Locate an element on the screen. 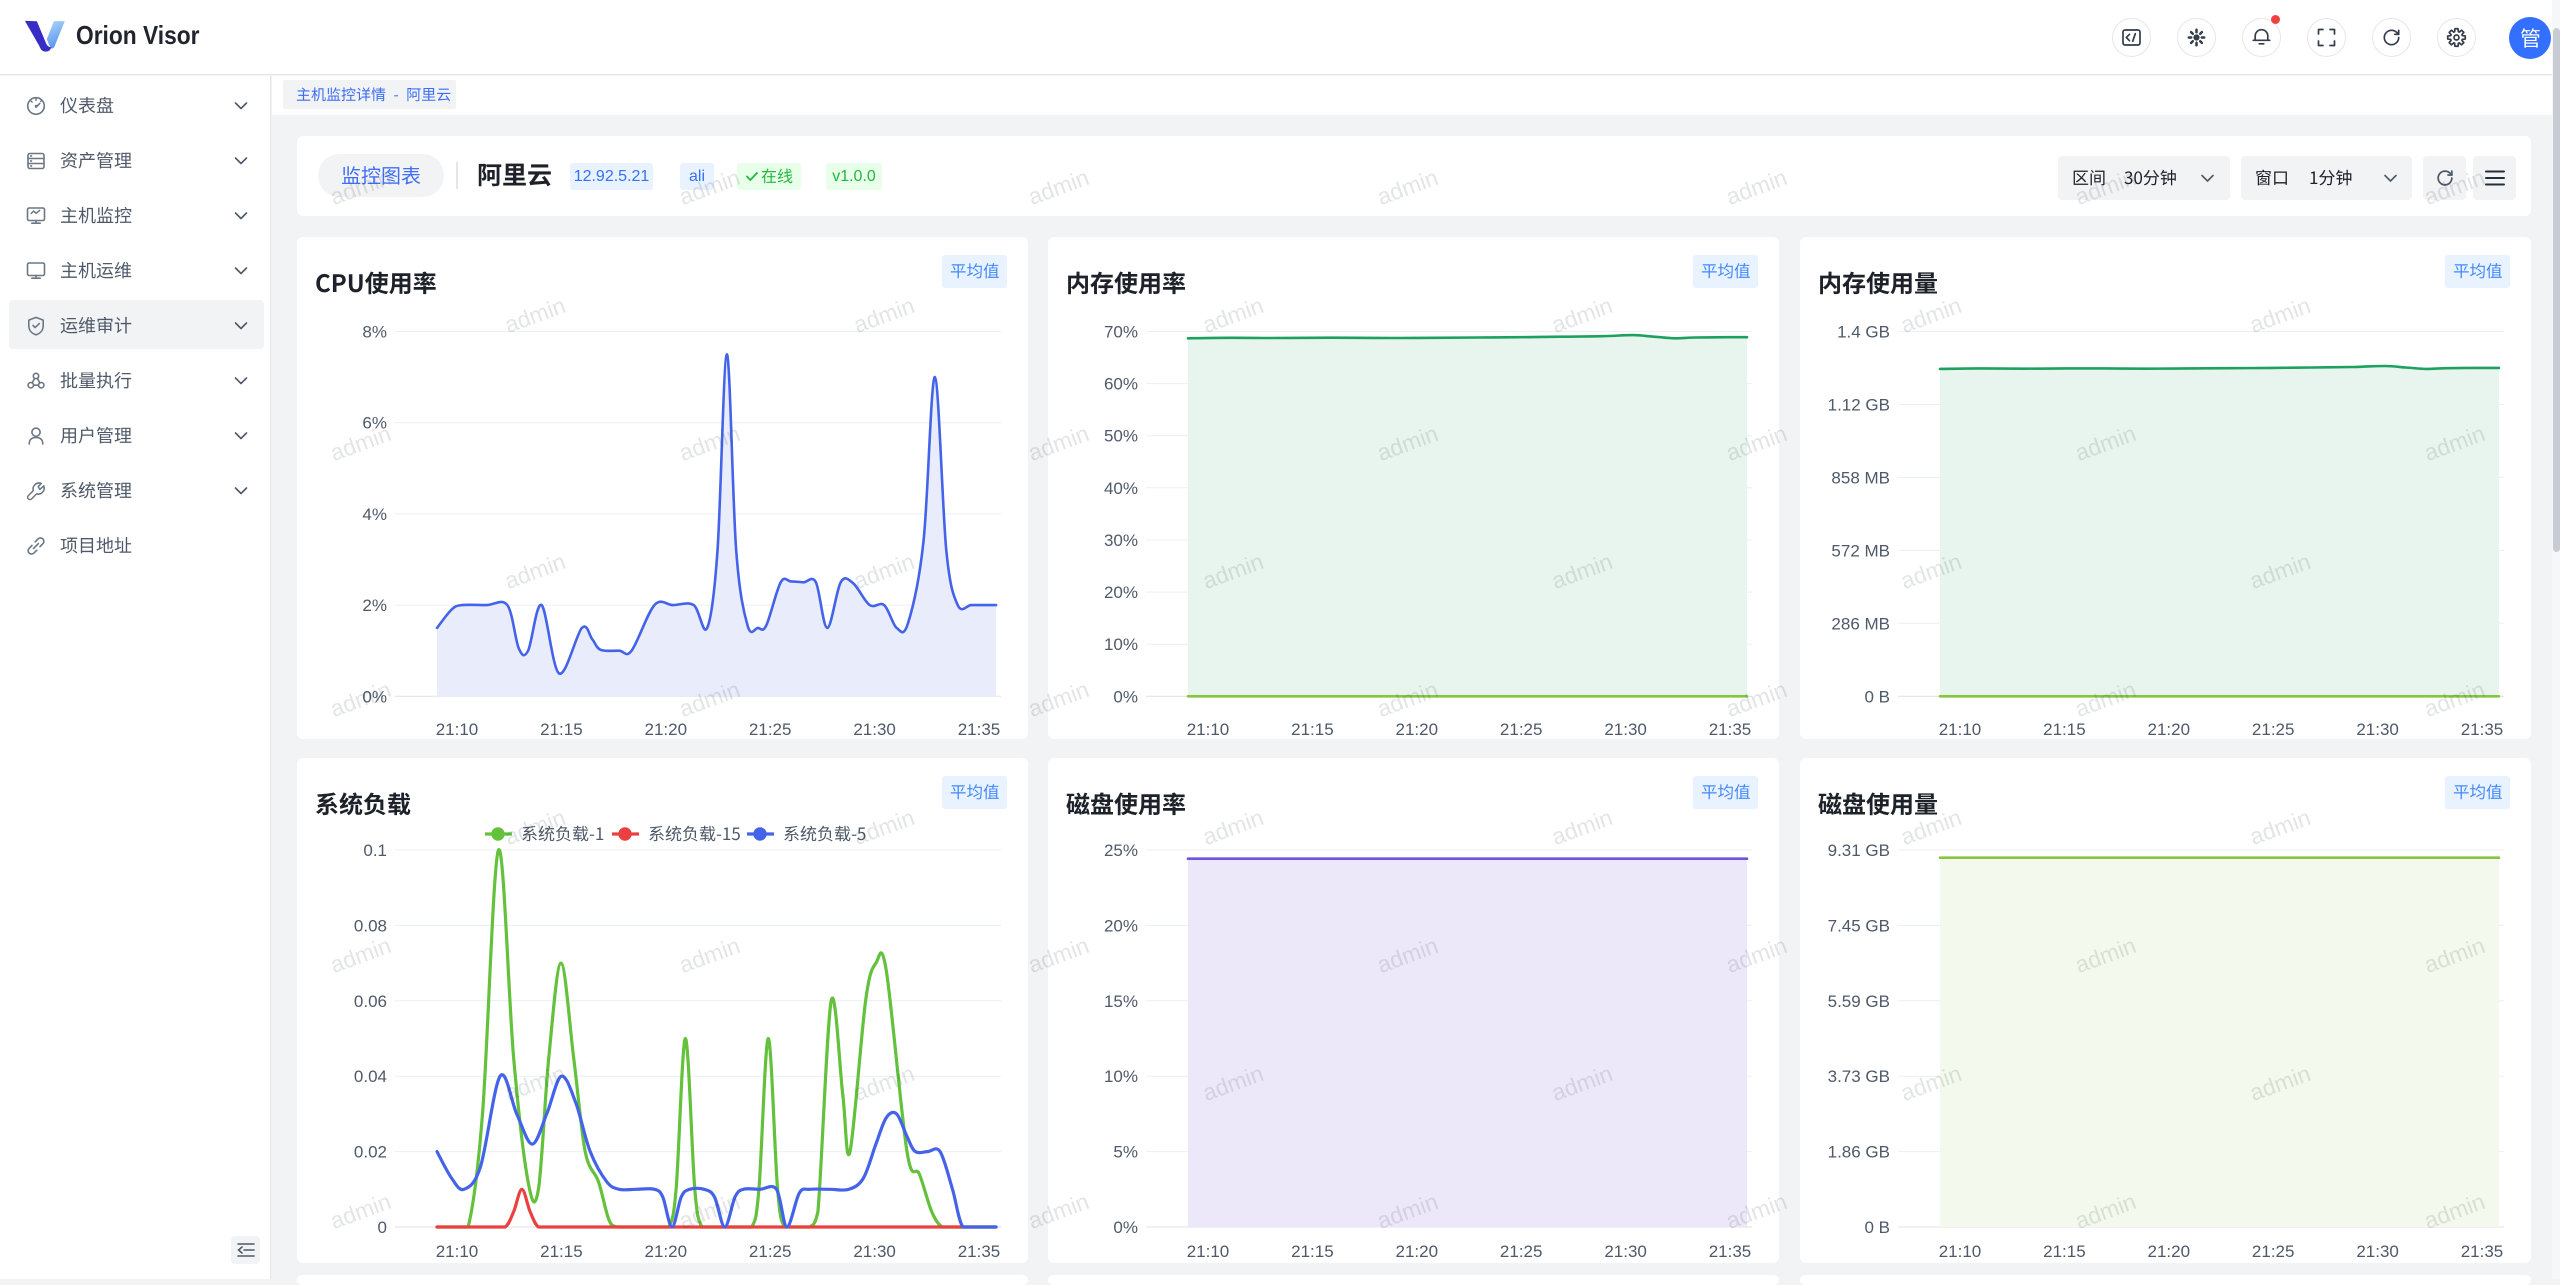 Image resolution: width=2560 pixels, height=1285 pixels. svg-text: 7.45 GB is located at coordinates (1859, 925).